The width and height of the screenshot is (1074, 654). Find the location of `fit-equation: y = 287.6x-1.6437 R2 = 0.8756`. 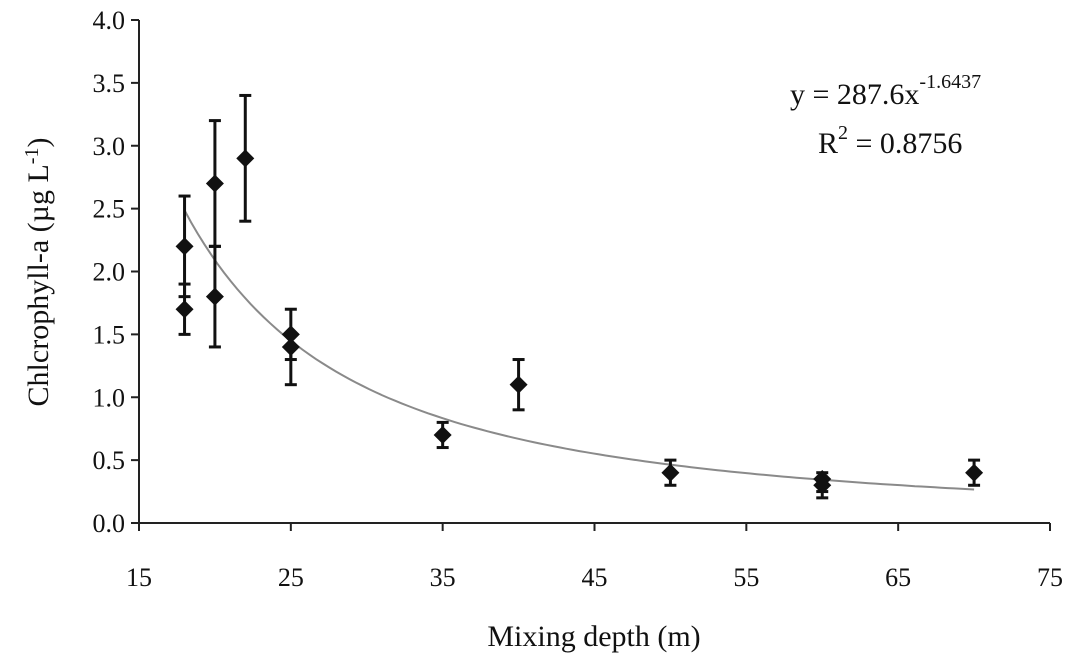

fit-equation: y = 287.6x-1.6437 R2 = 0.8756 is located at coordinates (885, 115).